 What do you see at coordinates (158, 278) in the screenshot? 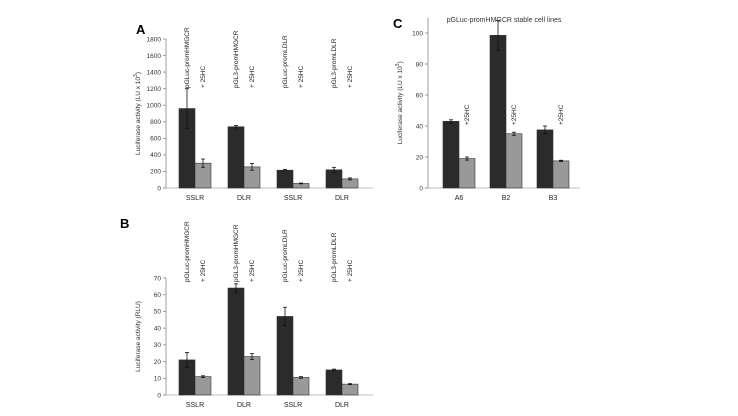
I see `y-tick-label: 70` at bounding box center [158, 278].